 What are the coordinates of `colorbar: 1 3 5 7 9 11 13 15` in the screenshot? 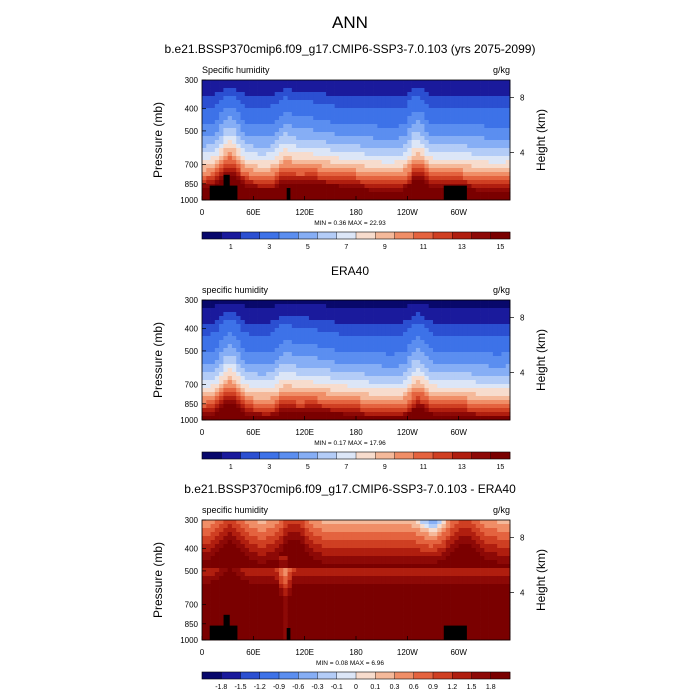 It's located at (356, 241).